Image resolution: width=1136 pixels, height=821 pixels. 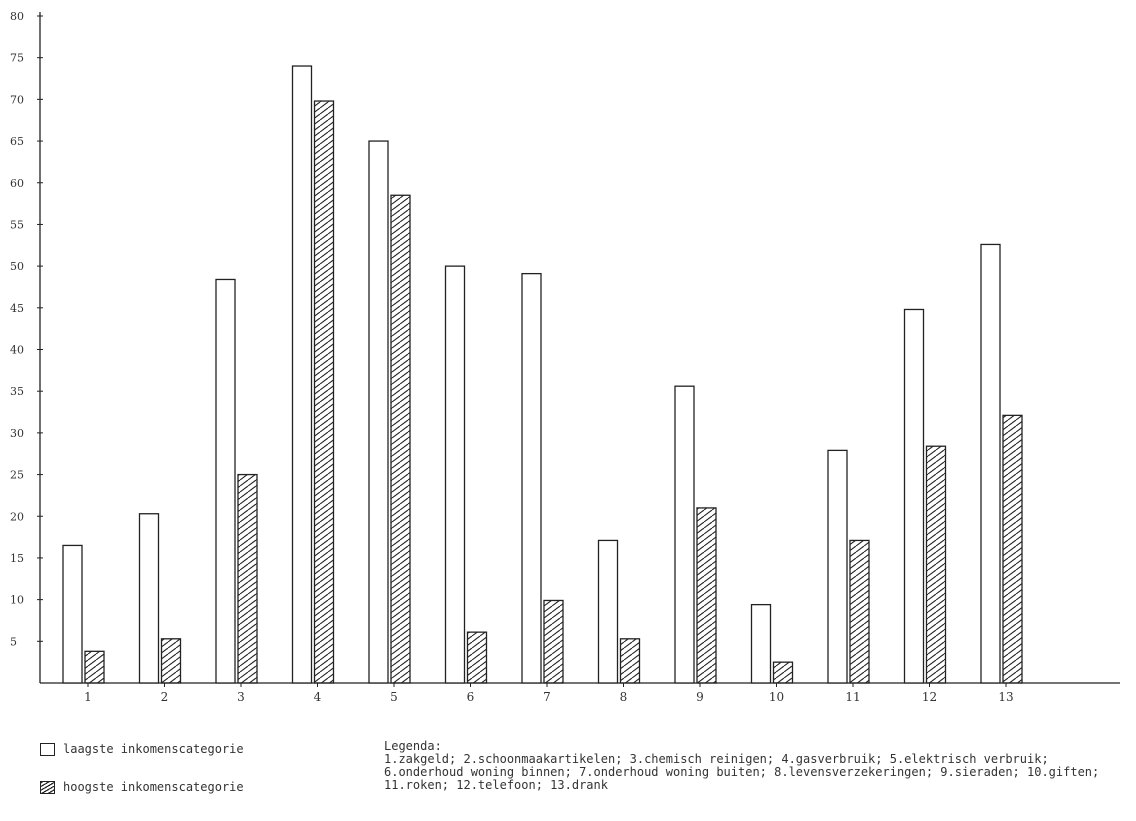 I want to click on x-tick-label: 7, so click(x=547, y=697).